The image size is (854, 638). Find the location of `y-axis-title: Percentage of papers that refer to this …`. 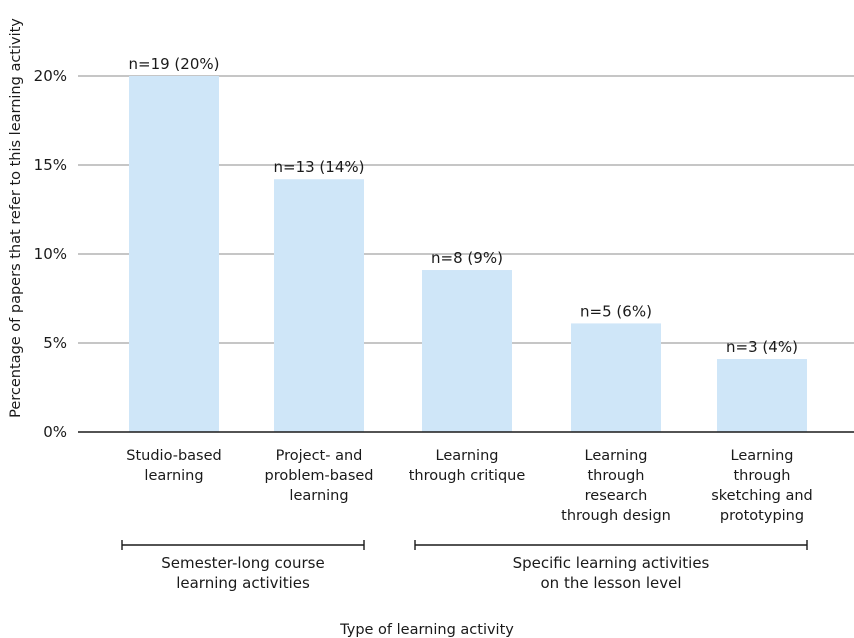

y-axis-title: Percentage of papers that refer to this … is located at coordinates (16, 218).